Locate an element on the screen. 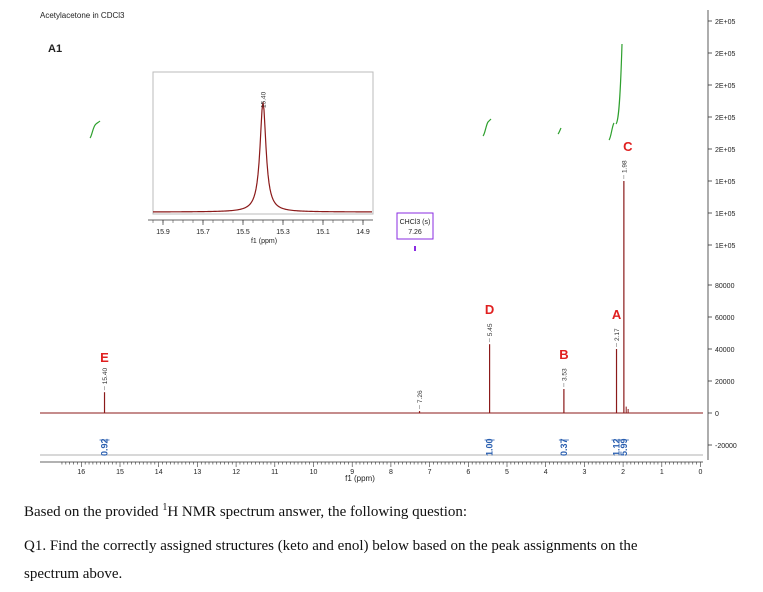  x-tick-label: 1 is located at coordinates (662, 472).